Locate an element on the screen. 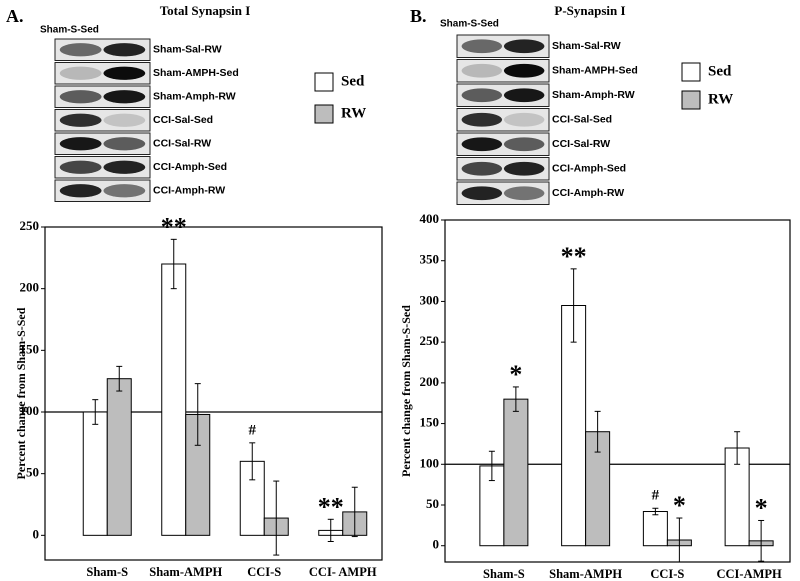 Image resolution: width=800 pixels, height=581 pixels. y-tick-label: 200 is located at coordinates (430, 381).